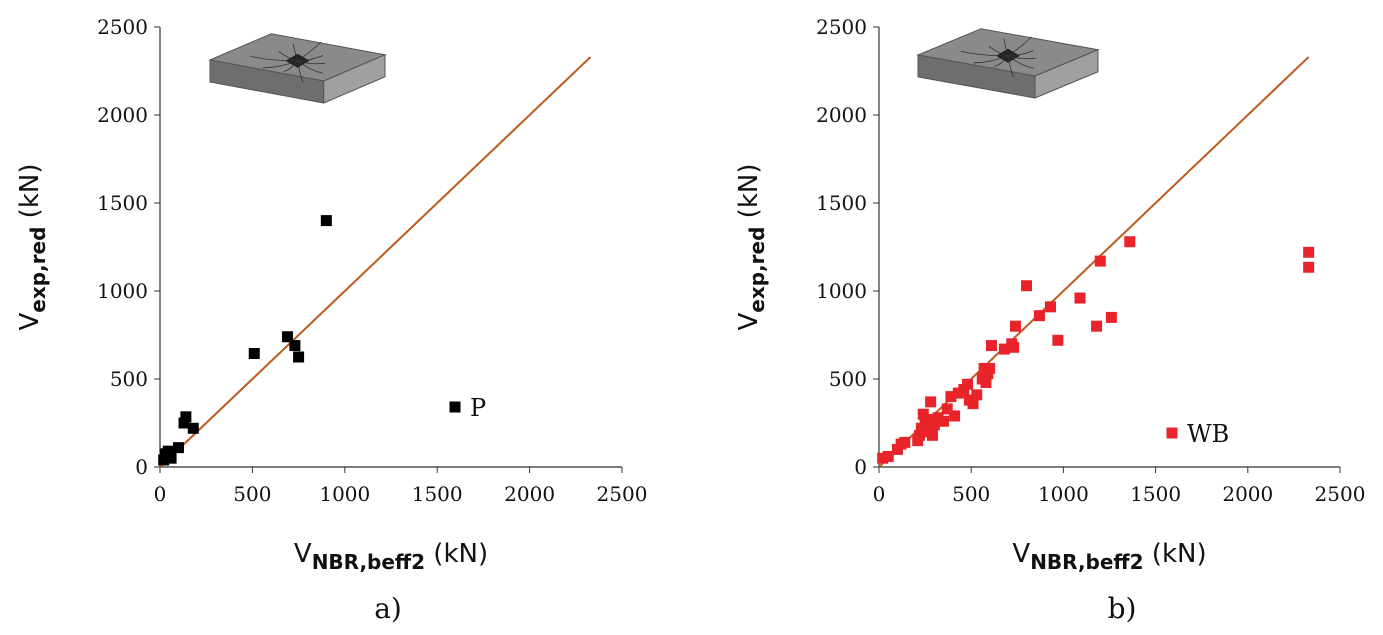 Image resolution: width=1383 pixels, height=635 pixels. I want to click on panel-label: a), so click(388, 608).